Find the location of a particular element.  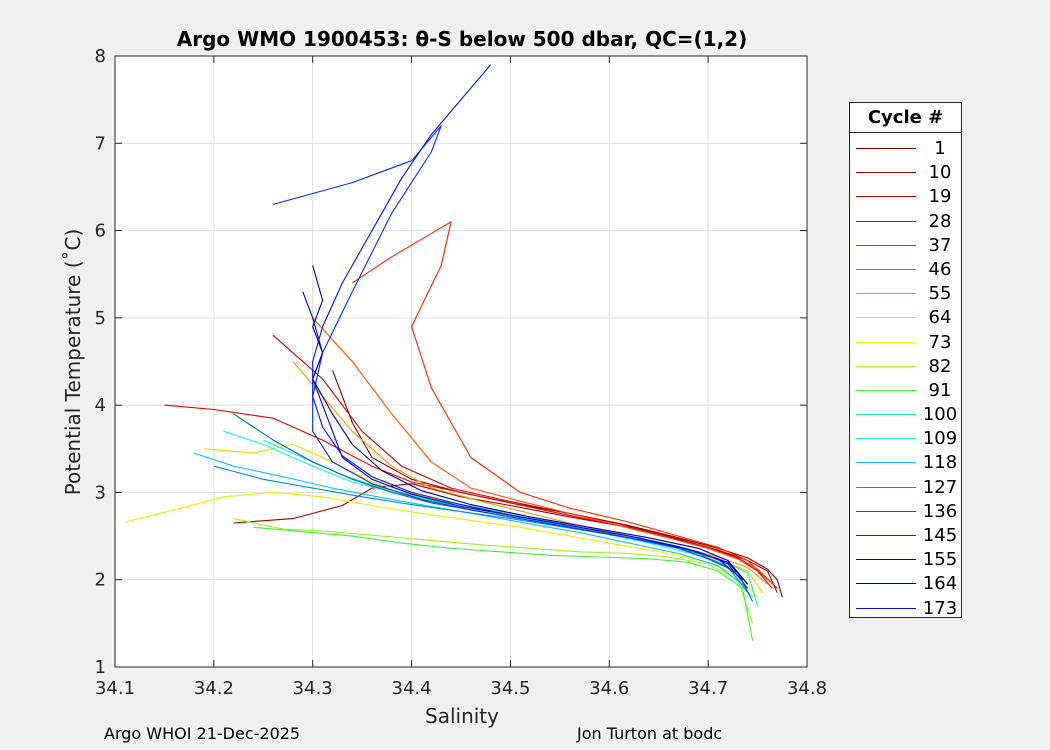

legend-label: 109 is located at coordinates (940, 439).